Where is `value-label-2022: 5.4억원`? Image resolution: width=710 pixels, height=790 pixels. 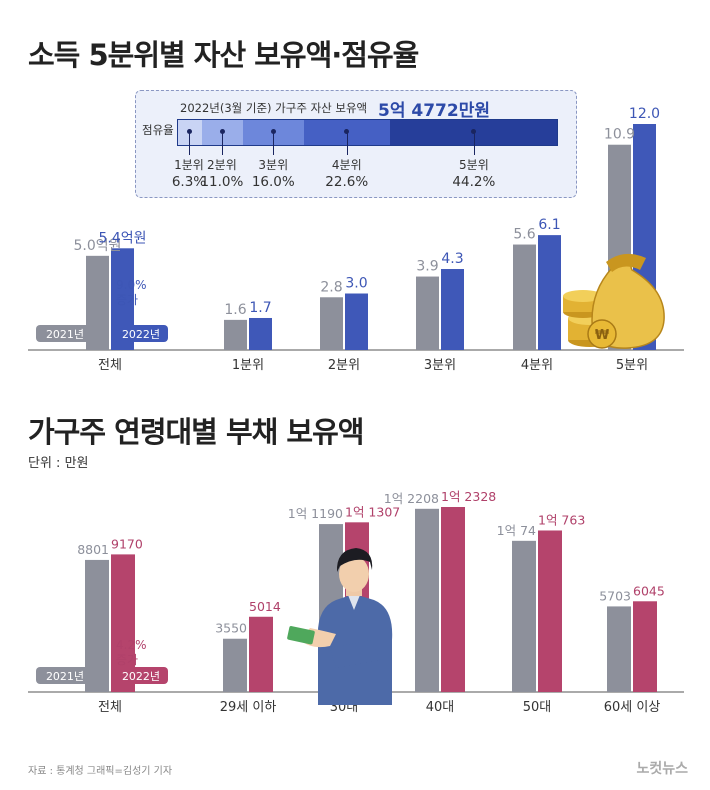 value-label-2022: 5.4억원 is located at coordinates (122, 238).